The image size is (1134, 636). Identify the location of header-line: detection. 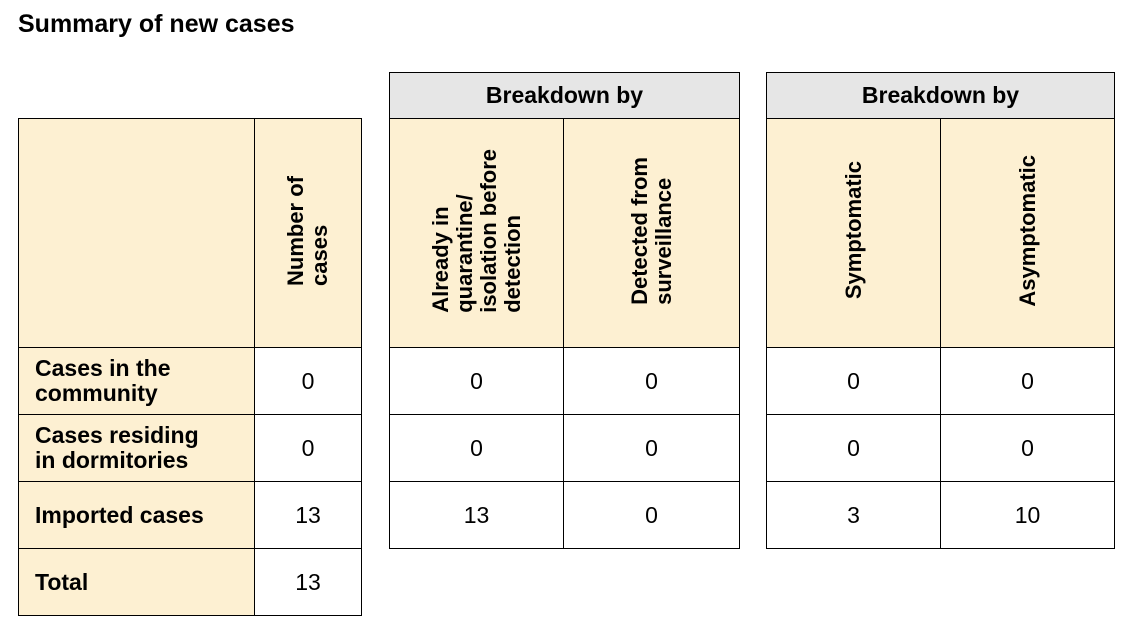
(512, 263).